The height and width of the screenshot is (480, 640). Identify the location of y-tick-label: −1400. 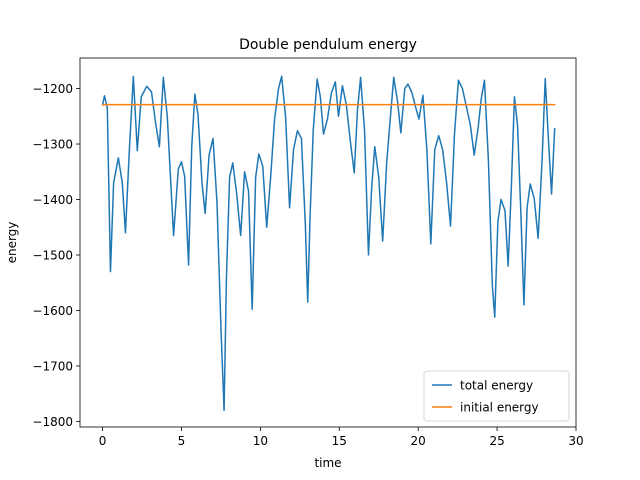
(52, 200).